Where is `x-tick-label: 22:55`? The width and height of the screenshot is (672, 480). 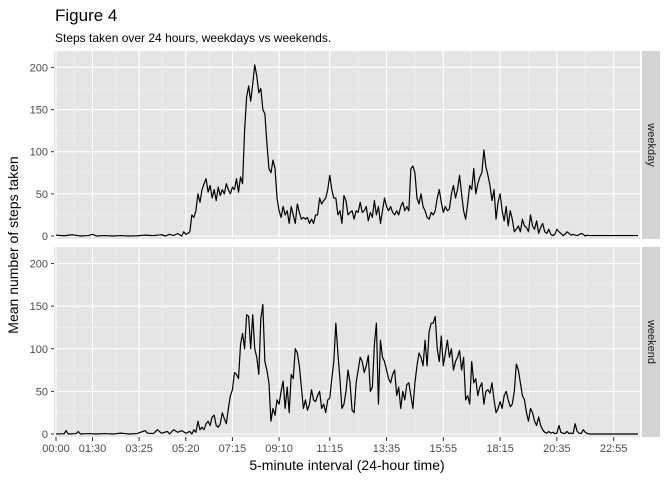
x-tick-label: 22:55 is located at coordinates (614, 449).